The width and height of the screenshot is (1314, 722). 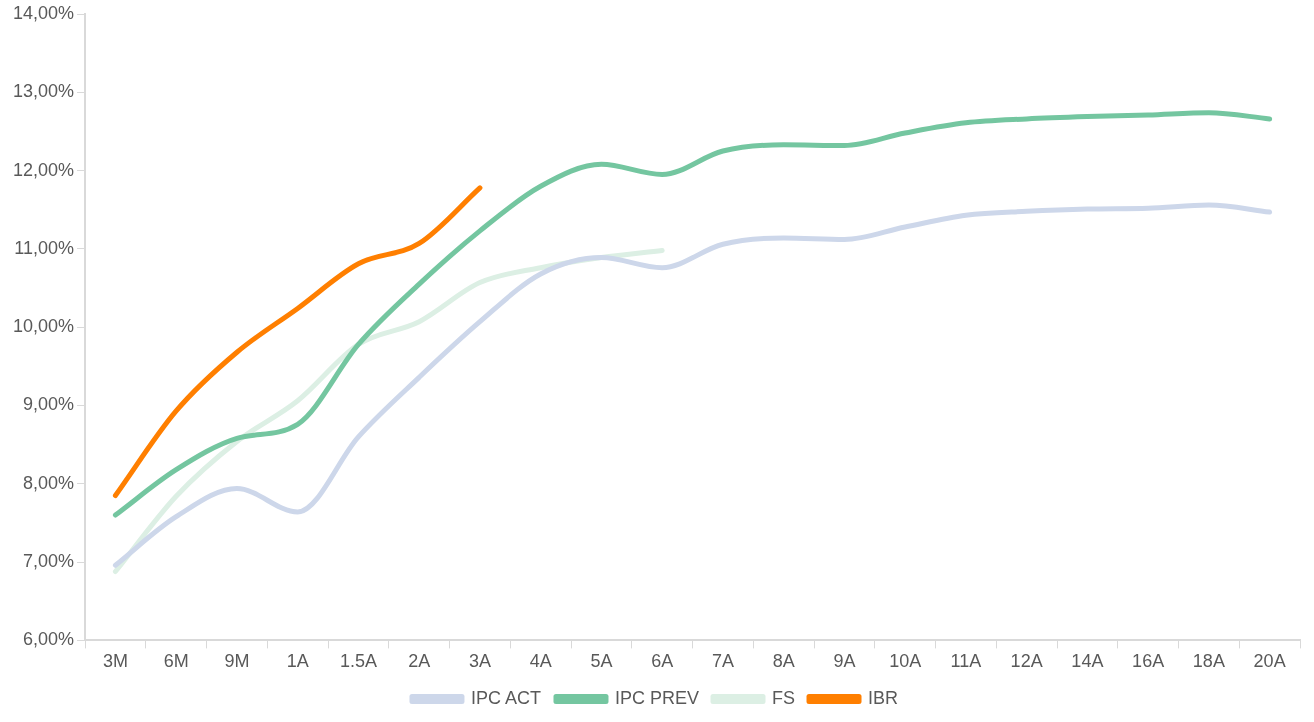 I want to click on y-tick-label: 8,00%, so click(x=49, y=482).